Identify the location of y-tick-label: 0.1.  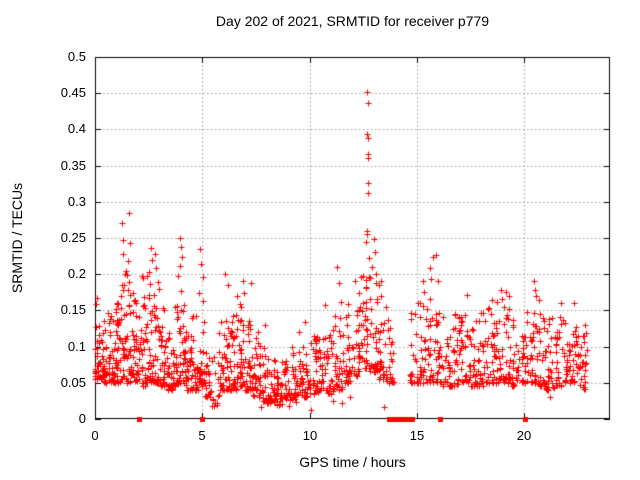
(76, 346).